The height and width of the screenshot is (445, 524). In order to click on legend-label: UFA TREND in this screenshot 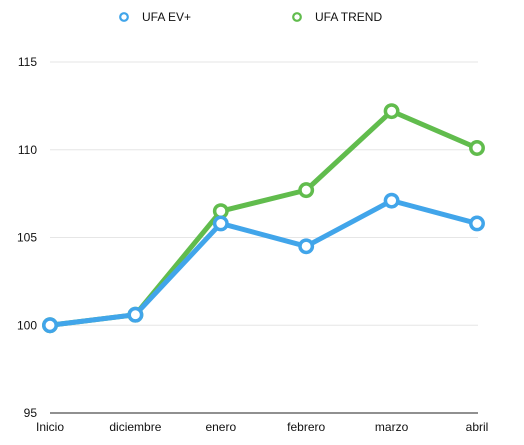, I will do `click(348, 17)`.